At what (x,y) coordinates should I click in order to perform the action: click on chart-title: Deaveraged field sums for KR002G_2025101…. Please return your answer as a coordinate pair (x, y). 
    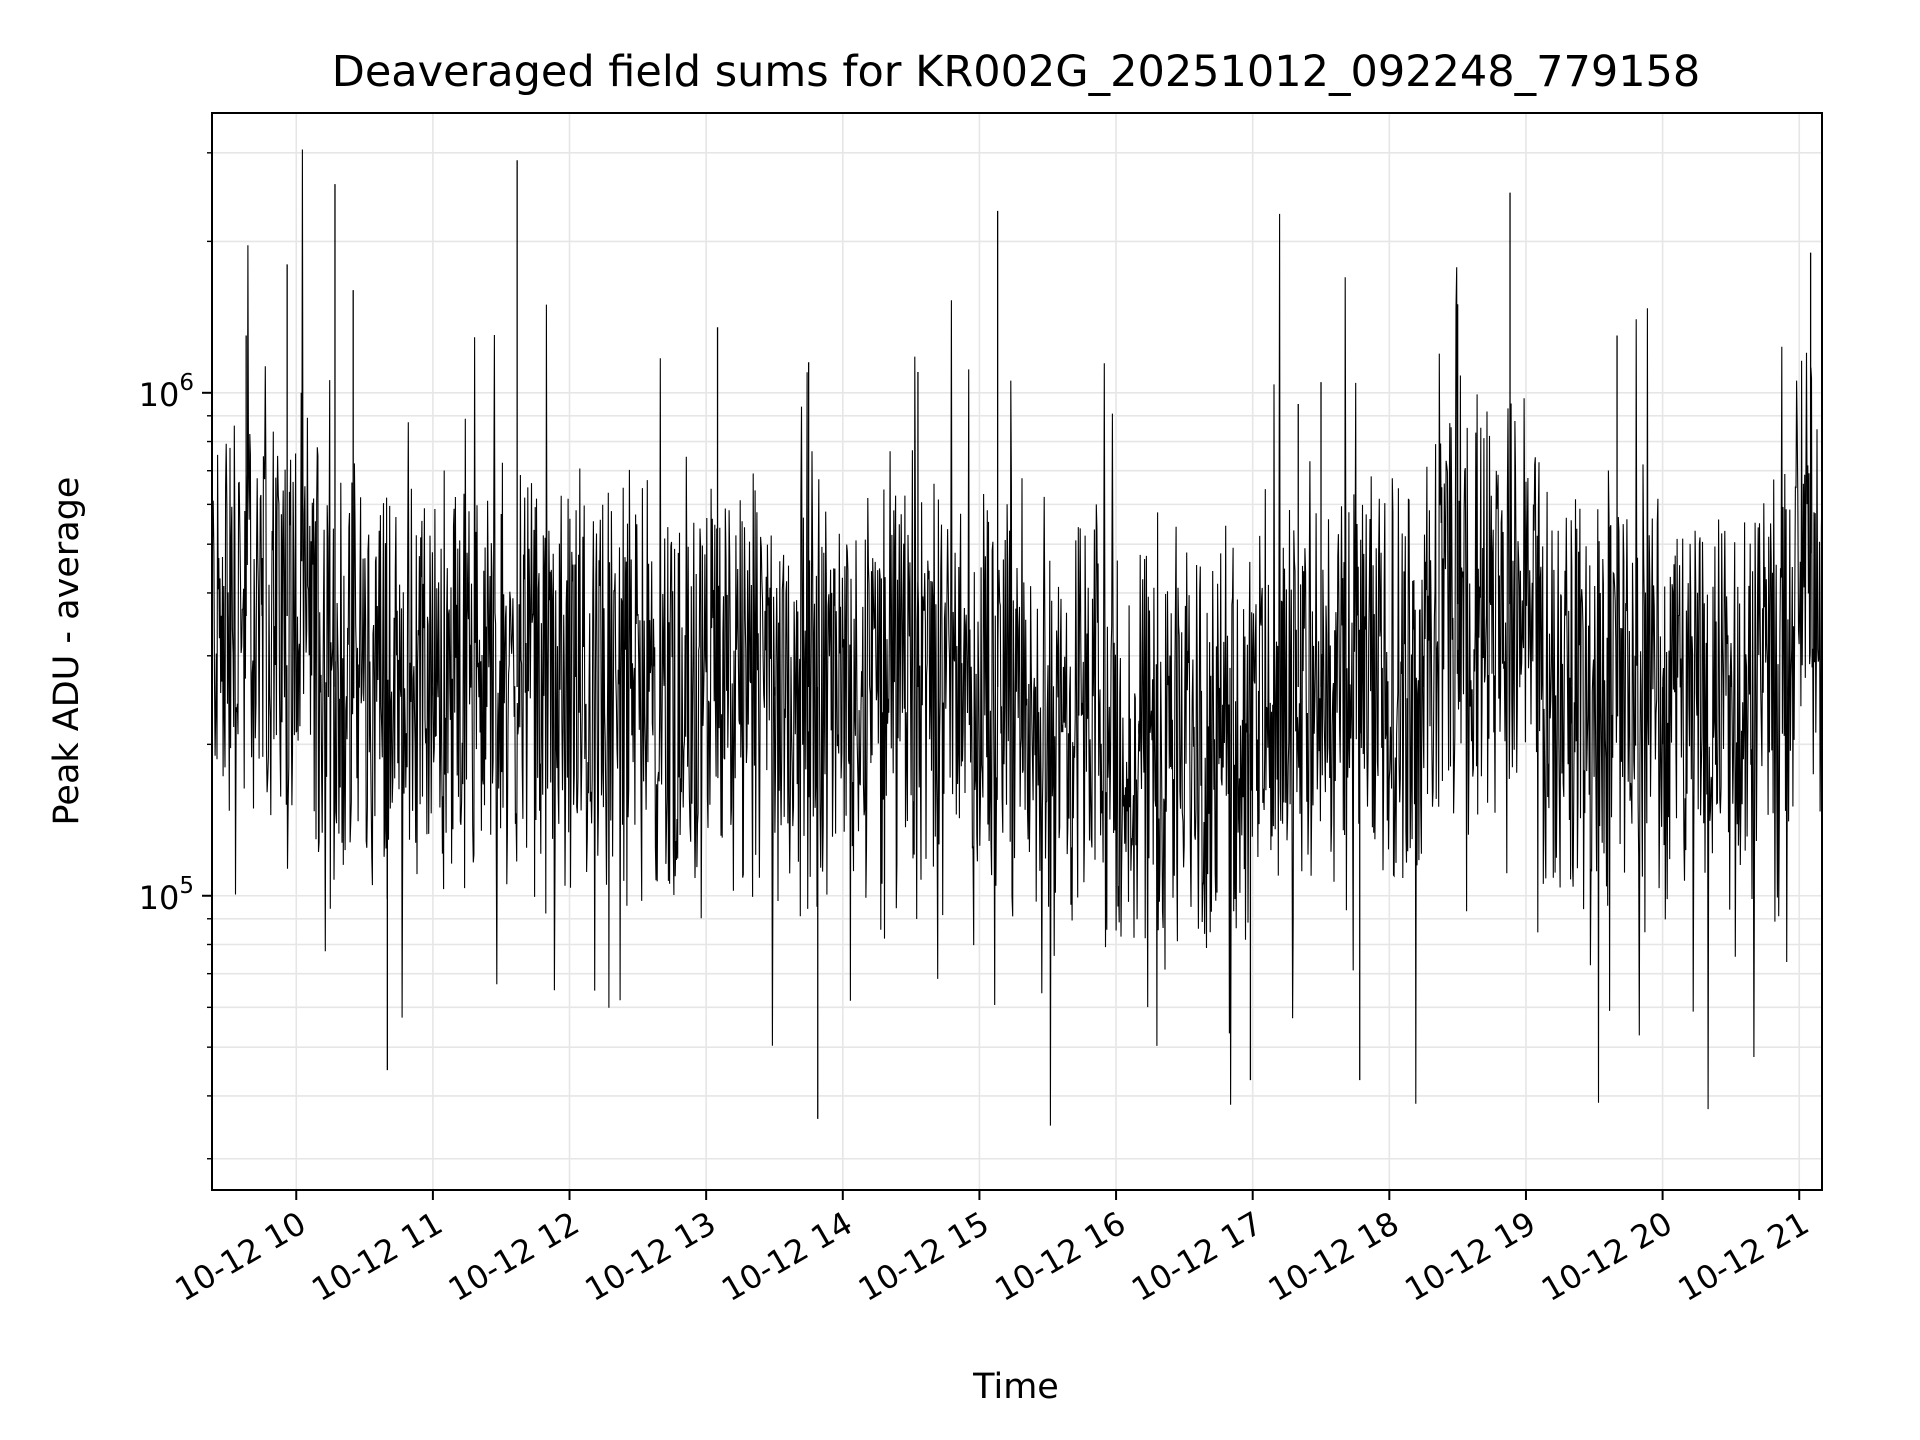
    Looking at the image, I should click on (1016, 72).